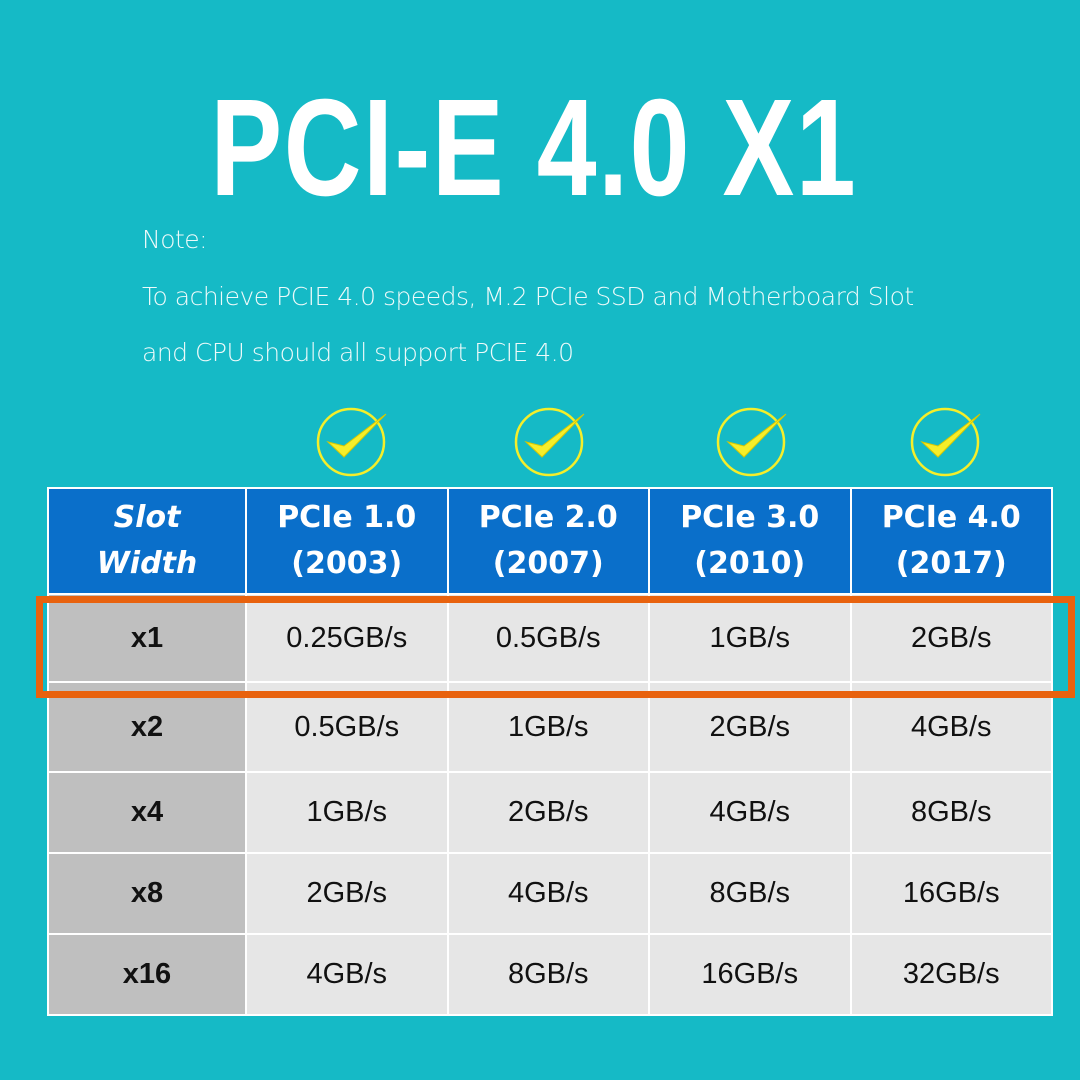 The width and height of the screenshot is (1080, 1080). I want to click on header-pcie-3: PCIe 3.0 (2010), so click(750, 541).